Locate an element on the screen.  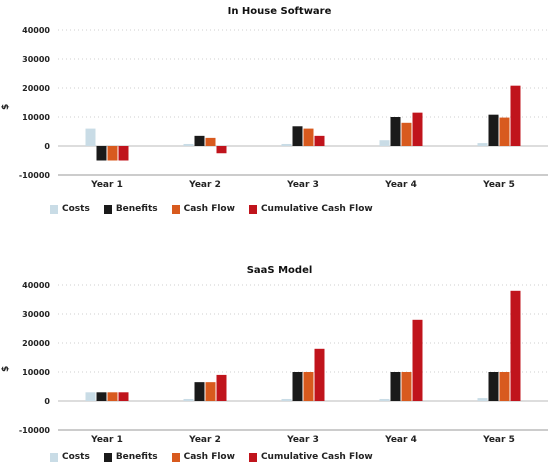
chart-title: In House Software is located at coordinates (279, 11).